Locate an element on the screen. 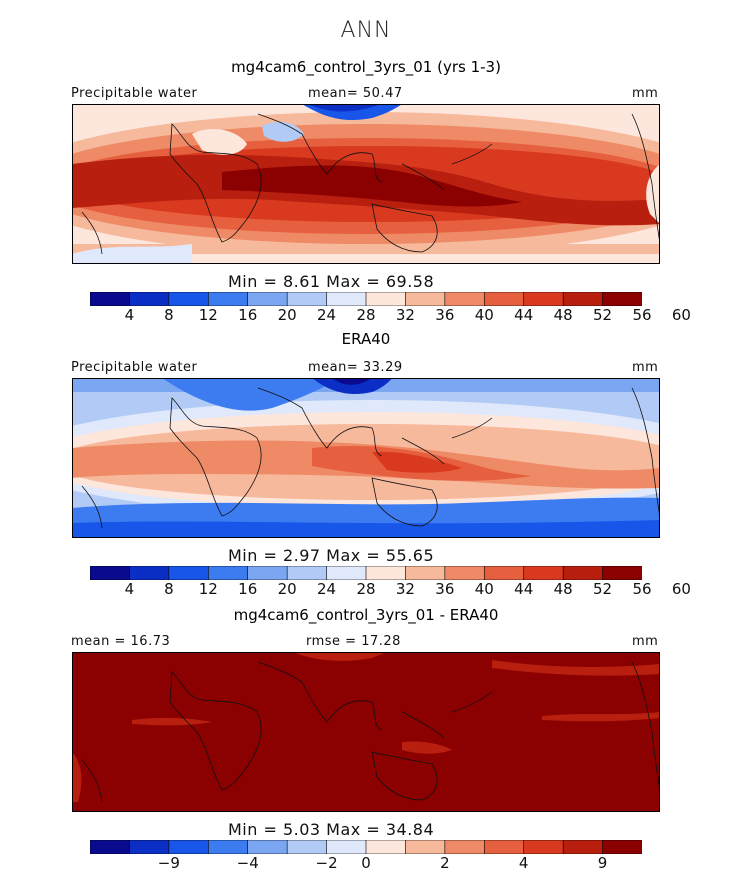  panel-2-units-label: mm is located at coordinates (645, 367).